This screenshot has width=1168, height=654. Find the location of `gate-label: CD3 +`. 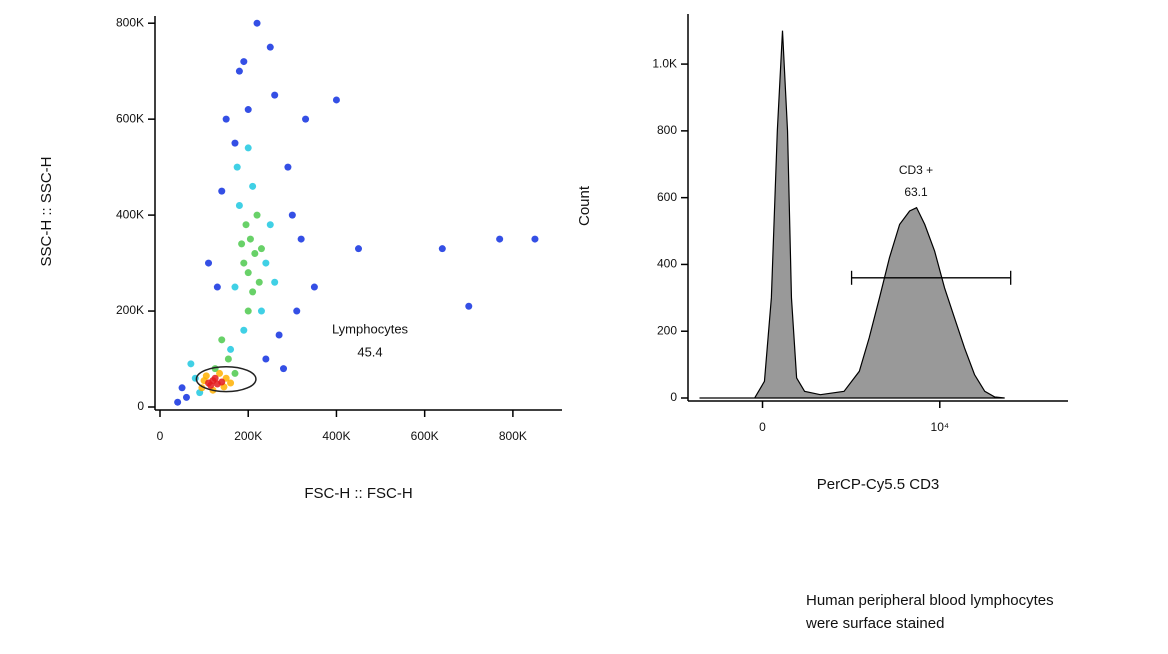

gate-label: CD3 + is located at coordinates (916, 170).